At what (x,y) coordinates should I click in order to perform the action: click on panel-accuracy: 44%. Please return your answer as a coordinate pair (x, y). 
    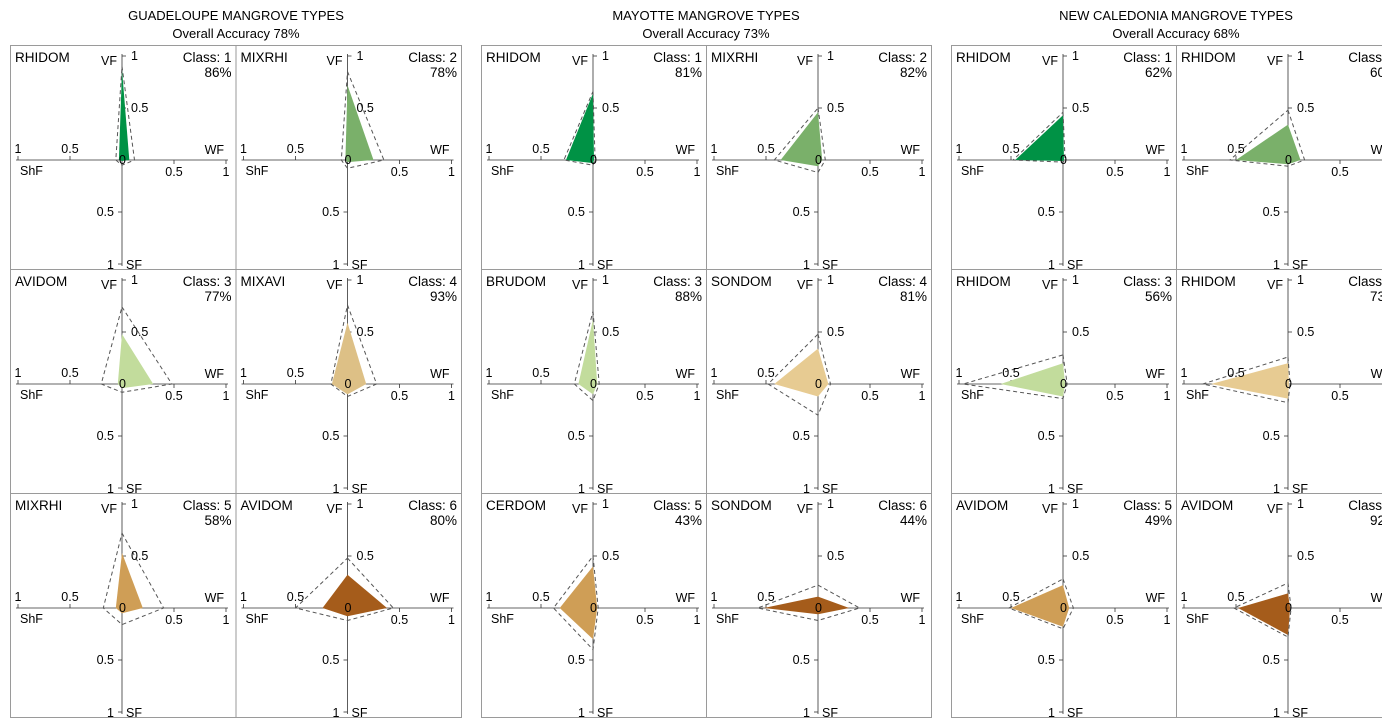
    Looking at the image, I should click on (913, 520).